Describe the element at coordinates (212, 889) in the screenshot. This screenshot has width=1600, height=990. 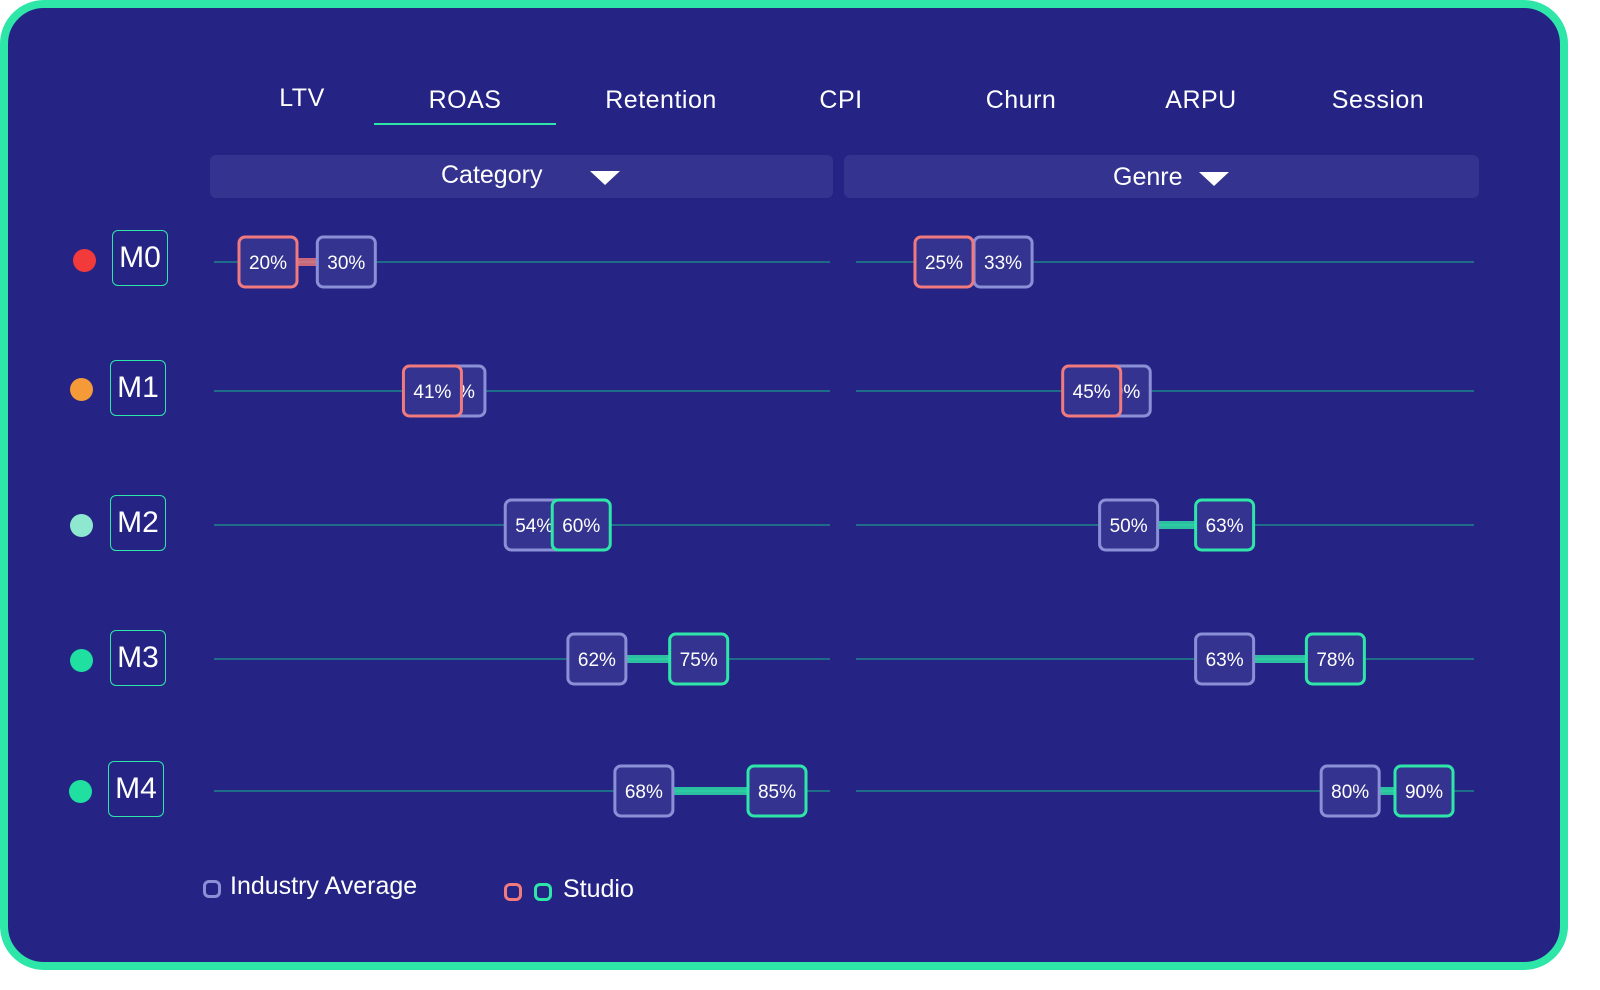
I see `industry-legend-swatch` at that location.